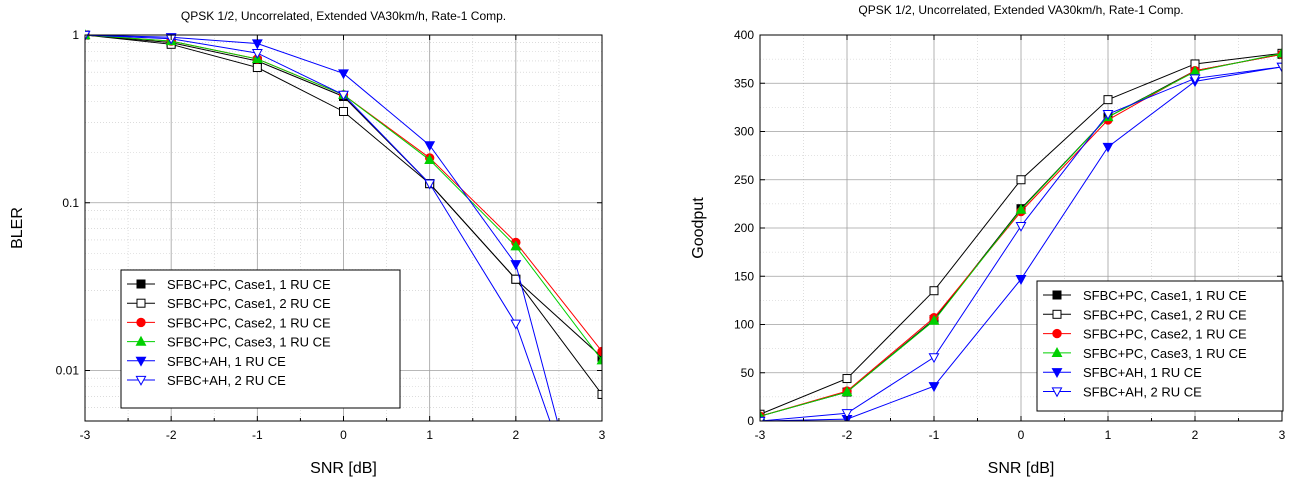 The image size is (1294, 487). I want to click on y-tick-label: 400, so click(744, 35).